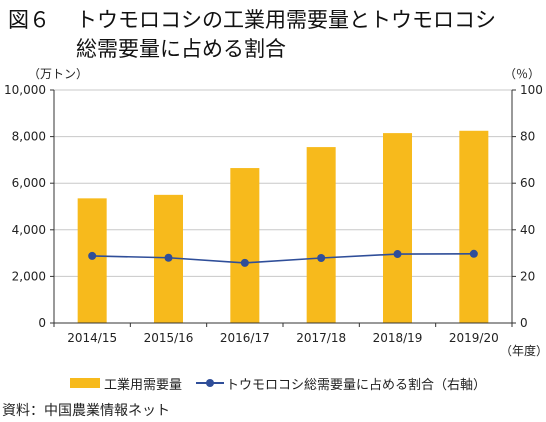  What do you see at coordinates (169, 338) in the screenshot?
I see `x-tick-label: 2015/16` at bounding box center [169, 338].